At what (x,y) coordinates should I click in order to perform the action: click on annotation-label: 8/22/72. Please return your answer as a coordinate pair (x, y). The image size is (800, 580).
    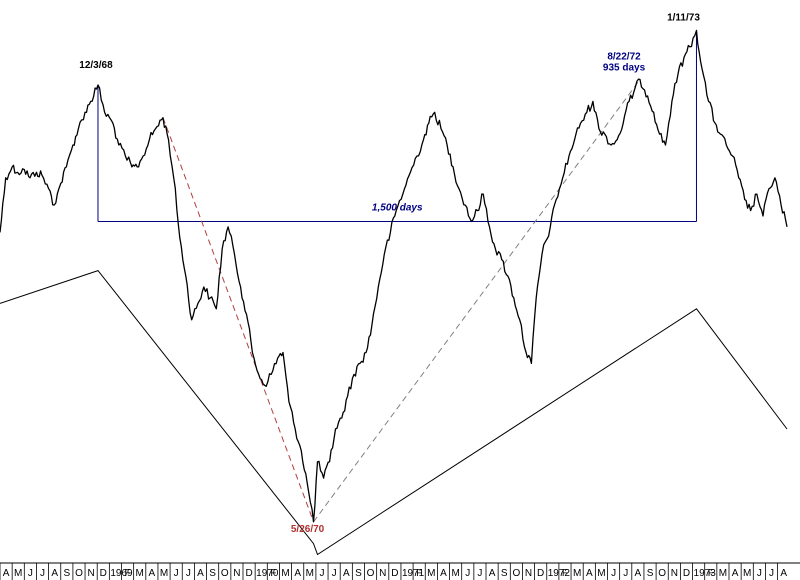
    Looking at the image, I should click on (624, 57).